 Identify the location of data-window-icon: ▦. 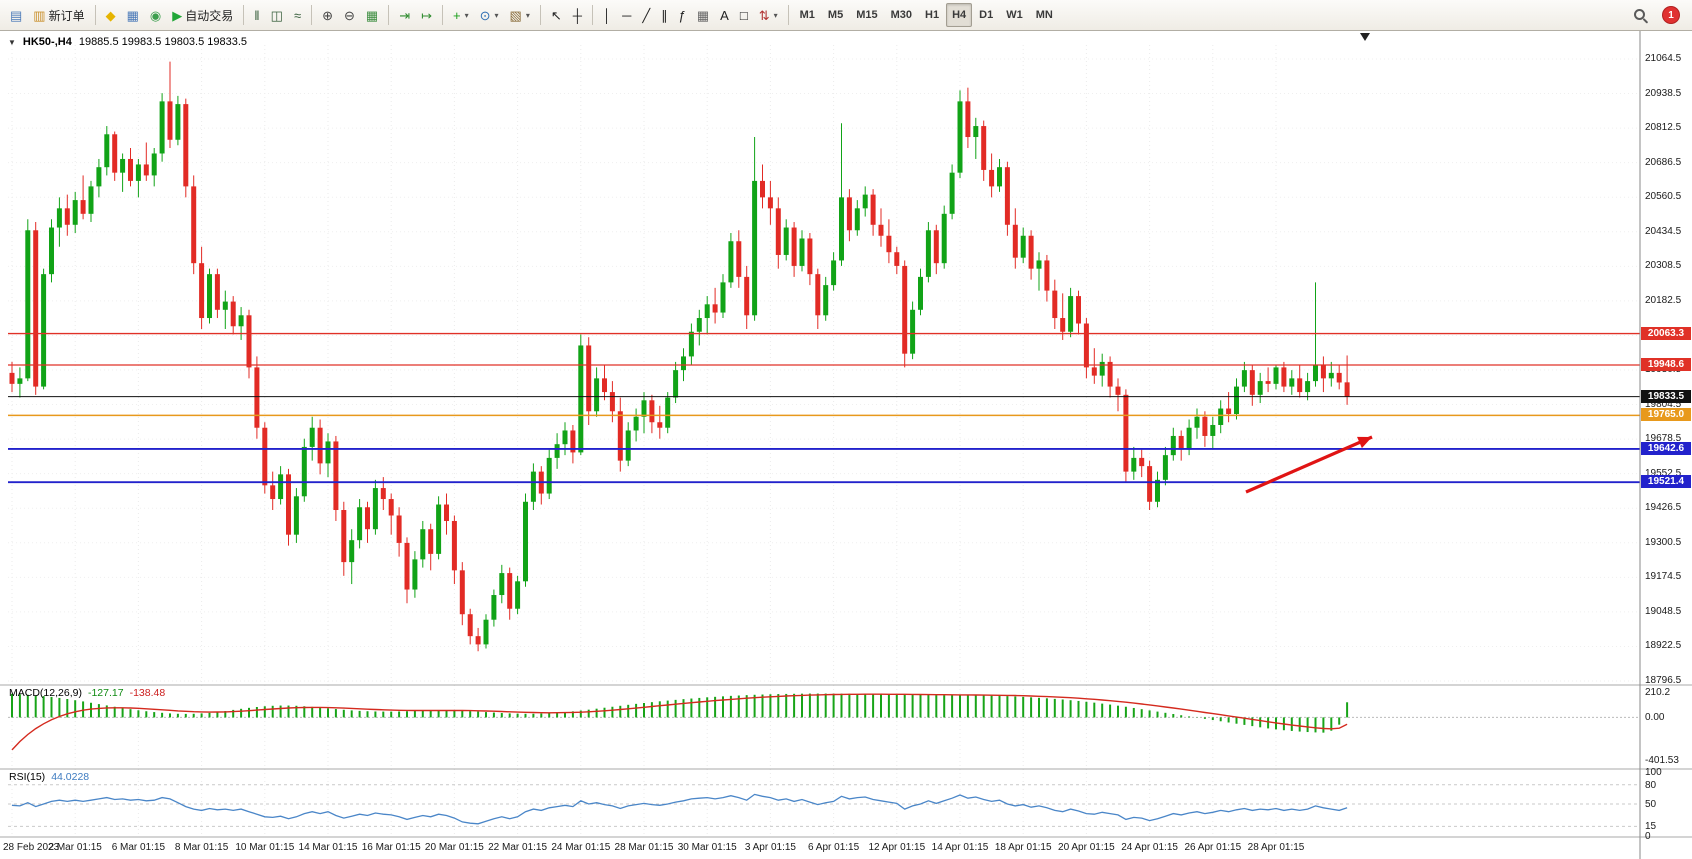
(132, 15).